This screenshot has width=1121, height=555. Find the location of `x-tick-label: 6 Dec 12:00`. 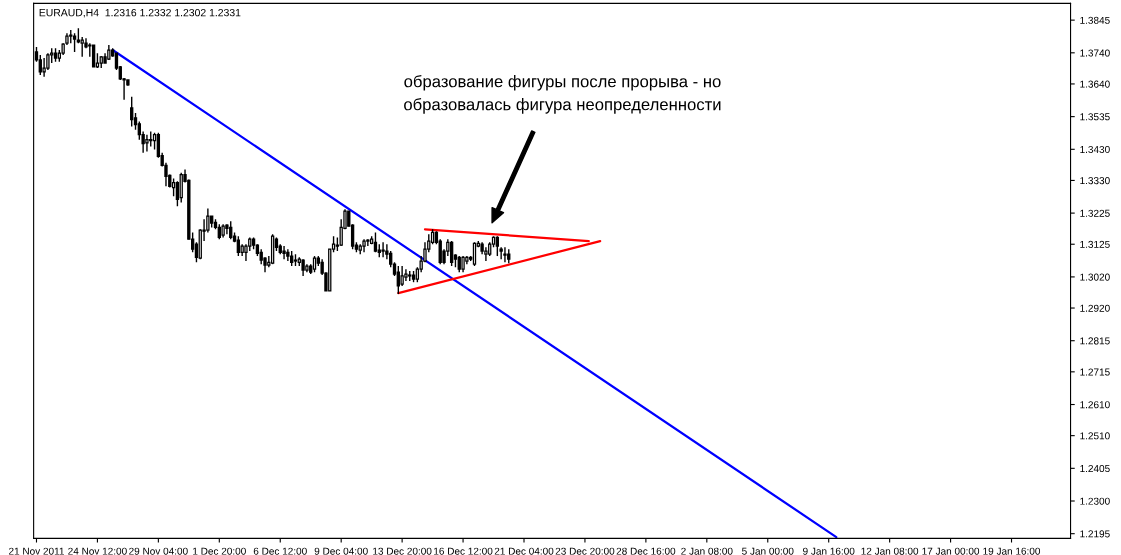

x-tick-label: 6 Dec 12:00 is located at coordinates (280, 551).